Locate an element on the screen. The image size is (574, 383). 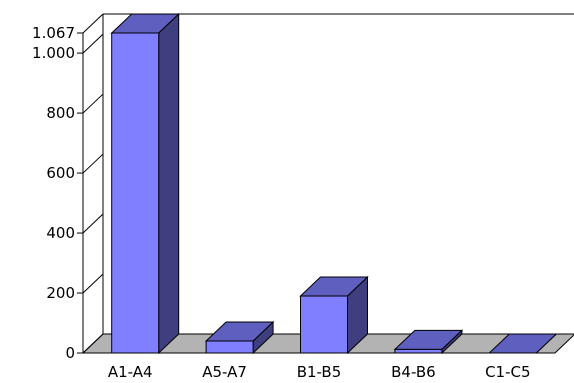
y-tick-label: 600 is located at coordinates (60, 173).